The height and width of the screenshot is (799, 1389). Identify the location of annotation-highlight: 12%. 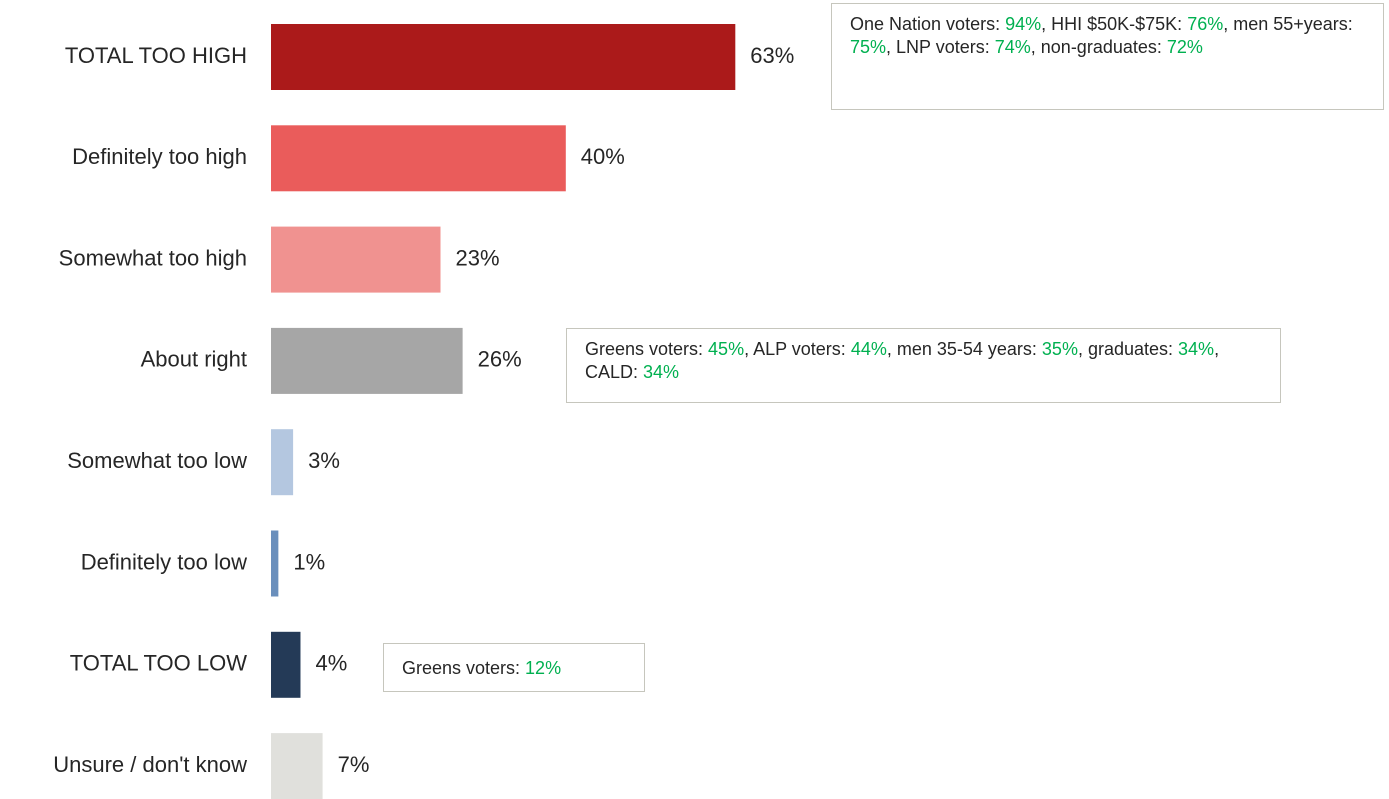
(543, 668).